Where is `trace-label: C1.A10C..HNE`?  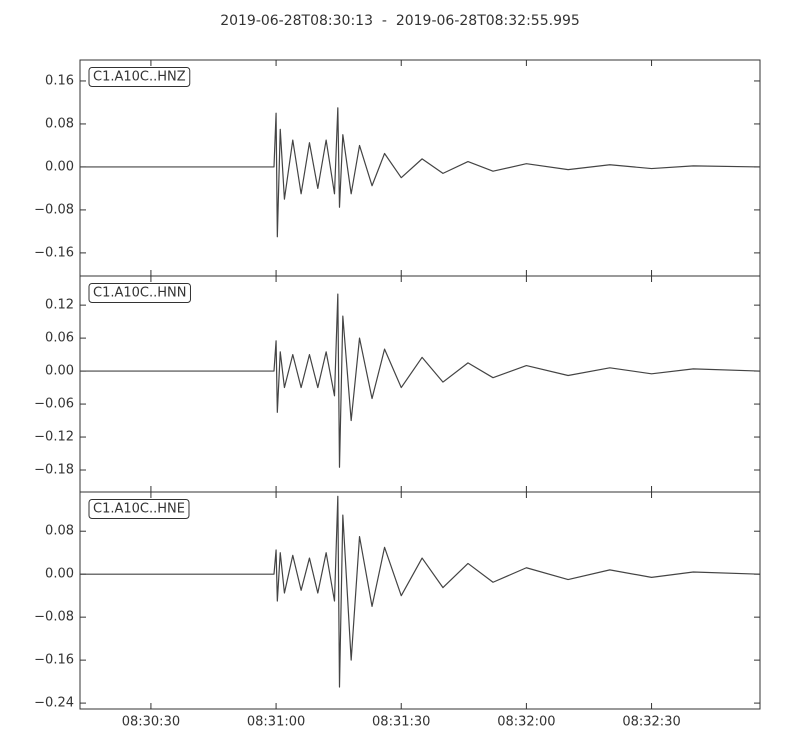
trace-label: C1.A10C..HNE is located at coordinates (139, 509).